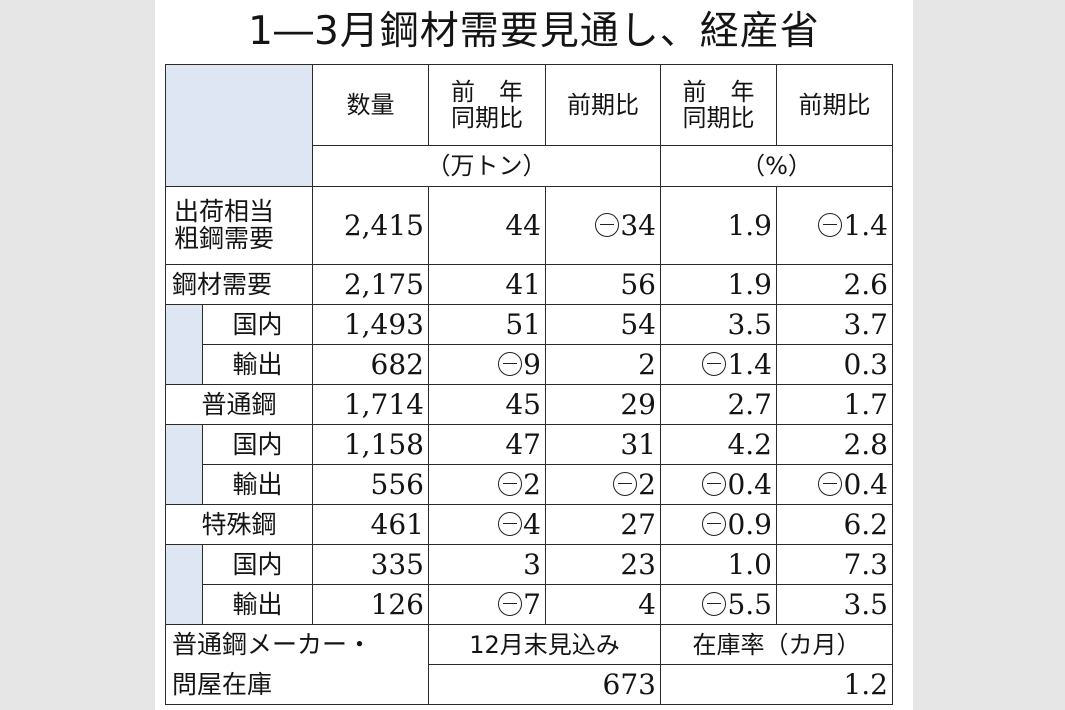  Describe the element at coordinates (776, 684) in the screenshot. I see `footer-value-b: 1.2` at that location.